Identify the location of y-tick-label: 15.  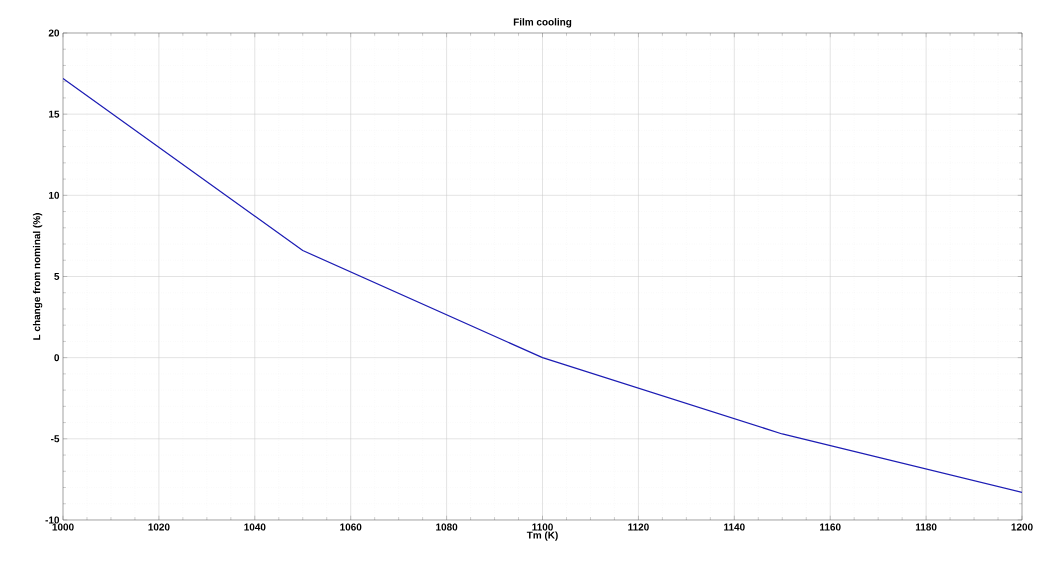
(54, 114).